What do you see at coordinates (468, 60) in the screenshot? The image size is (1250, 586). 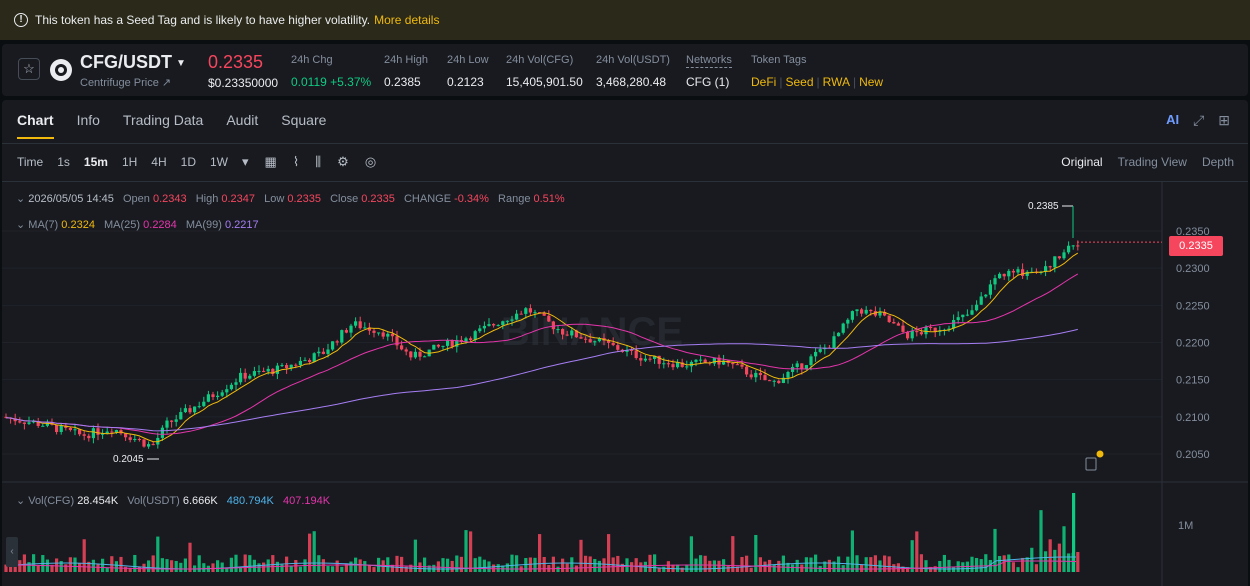 I see `stat-label: 24h Low` at bounding box center [468, 60].